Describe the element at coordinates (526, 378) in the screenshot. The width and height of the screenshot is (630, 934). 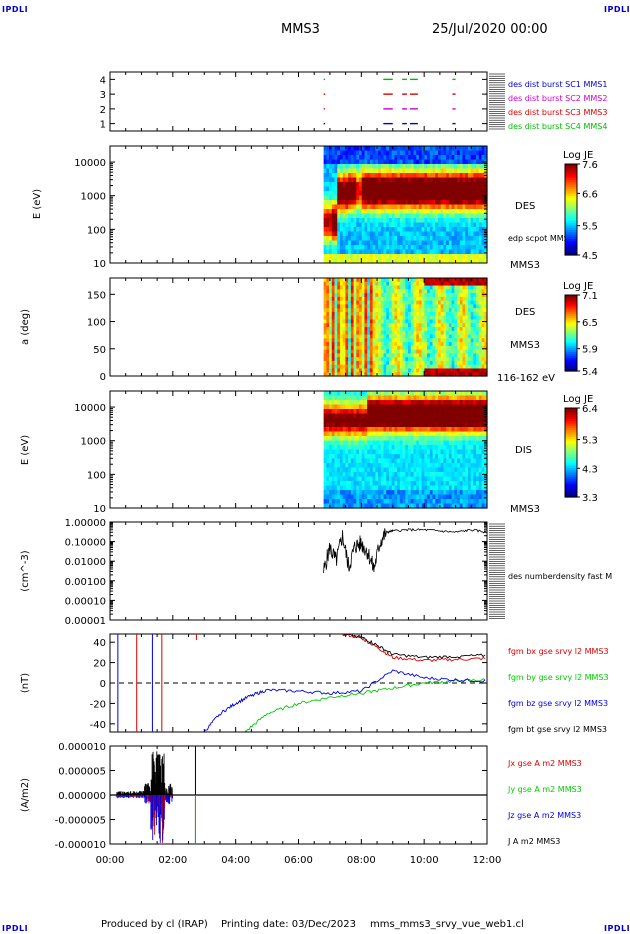
I see `des-pitch-energy-band-label: 116-162 eV` at that location.